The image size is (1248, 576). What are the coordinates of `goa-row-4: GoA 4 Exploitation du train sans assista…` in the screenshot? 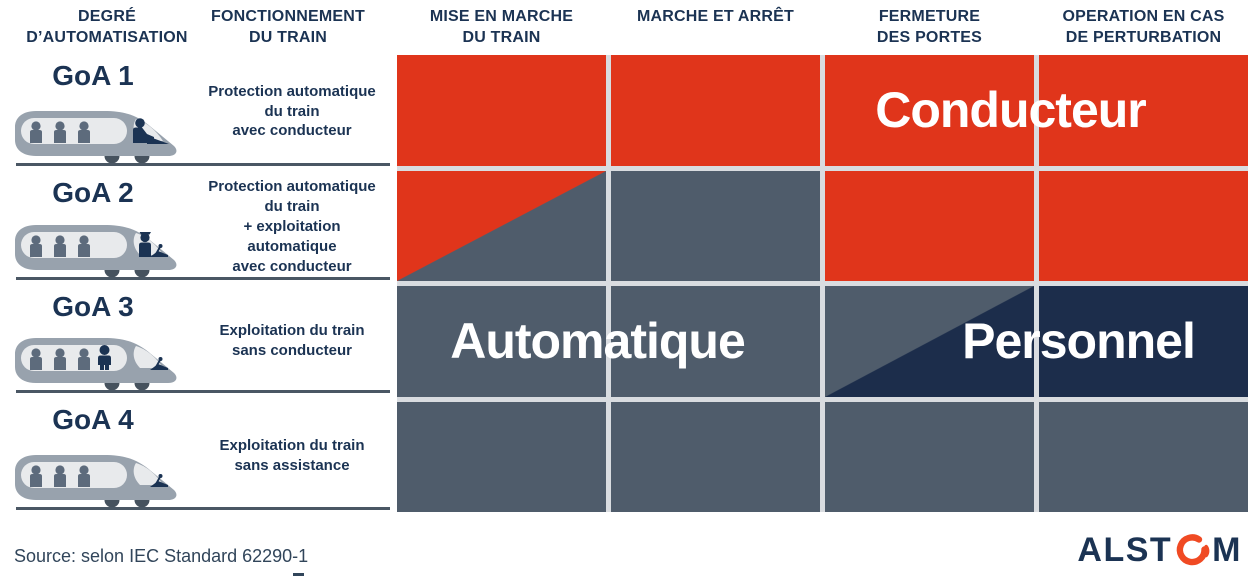 It's located at (198, 455).